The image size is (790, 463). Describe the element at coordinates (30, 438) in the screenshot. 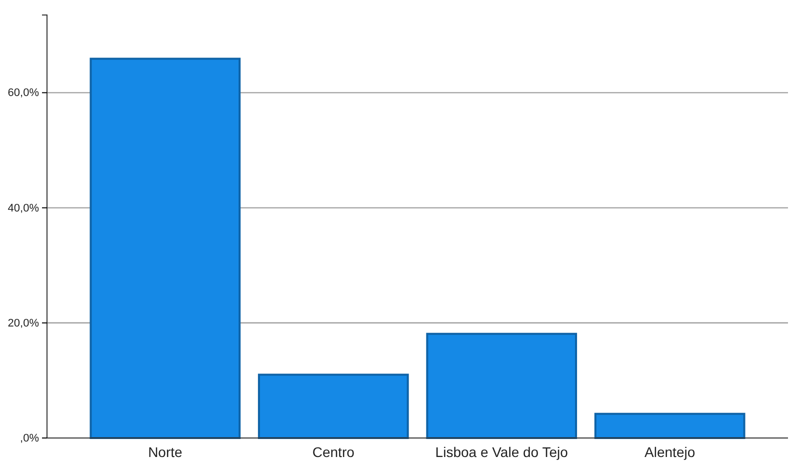

I see `y-tick-label: ,0%` at that location.